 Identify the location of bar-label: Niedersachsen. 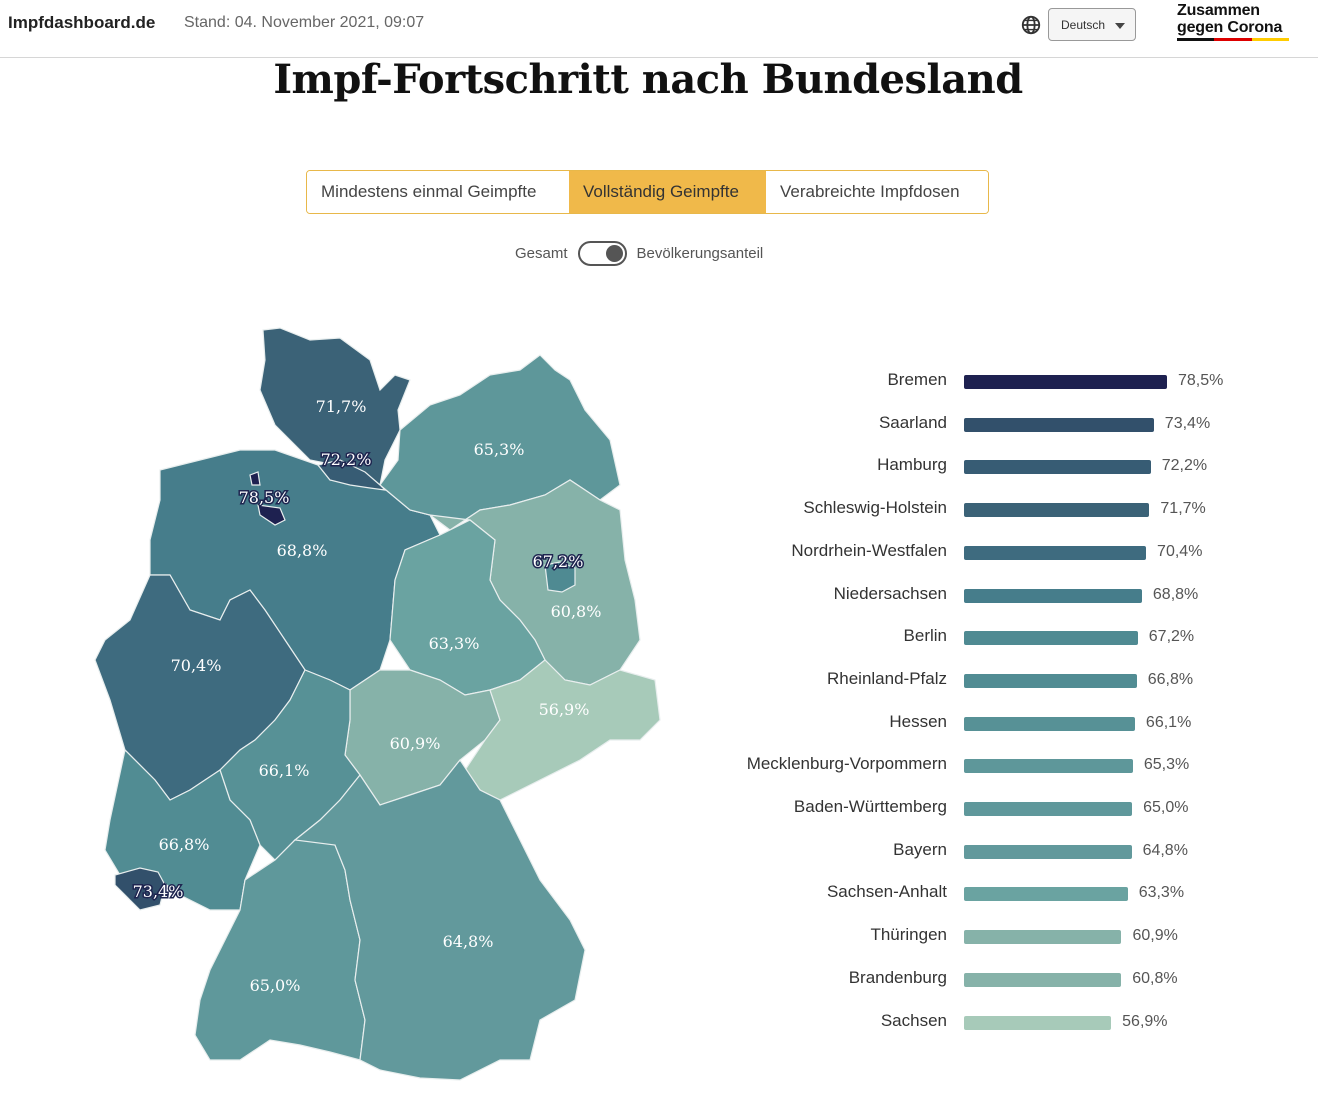
(890, 593).